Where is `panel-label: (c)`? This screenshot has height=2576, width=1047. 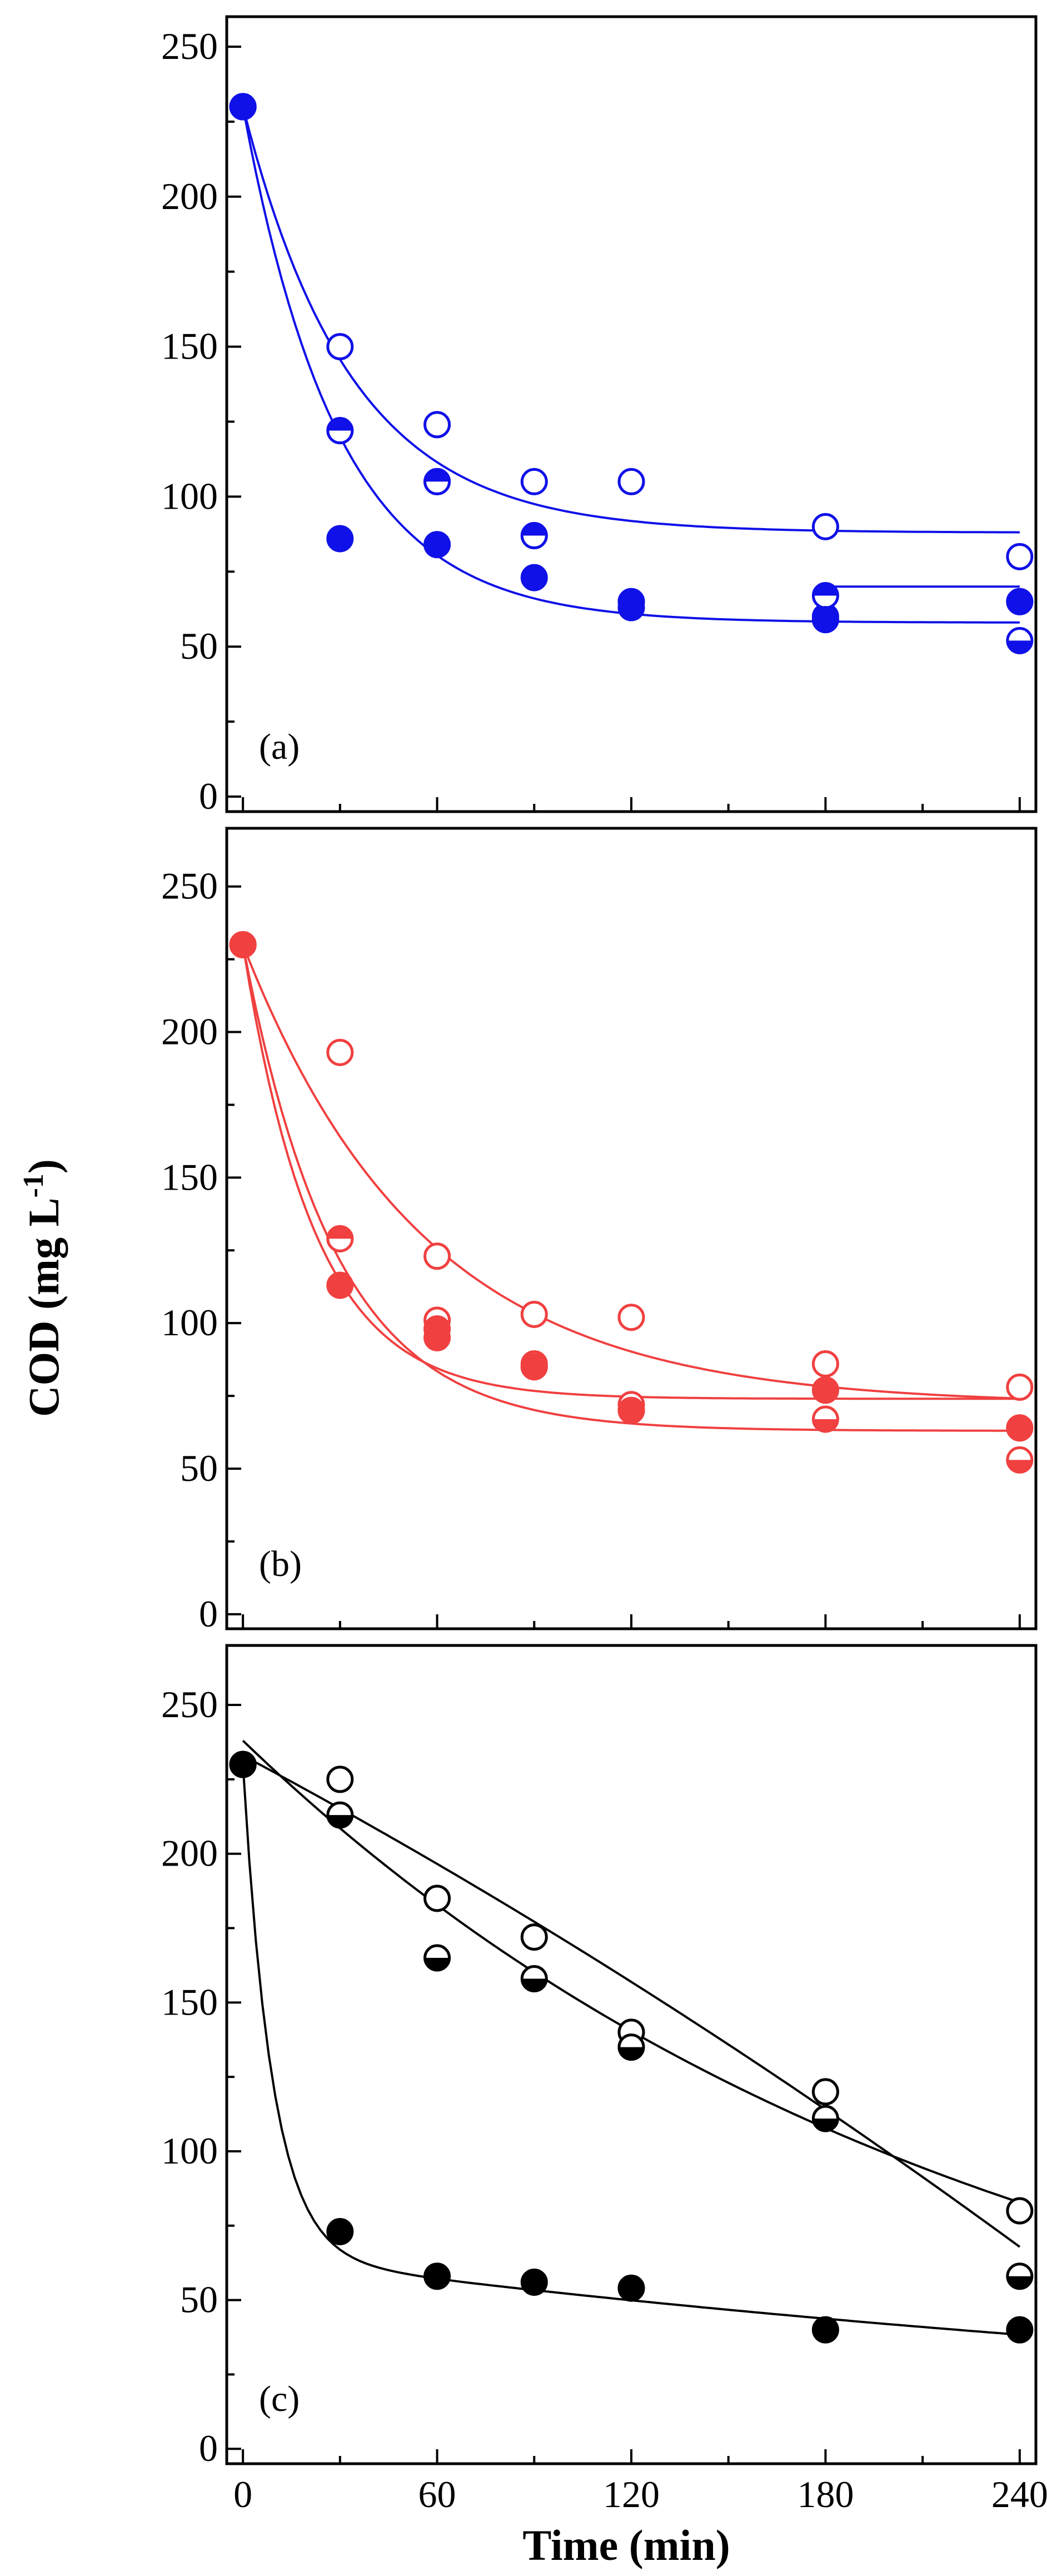 panel-label: (c) is located at coordinates (279, 2399).